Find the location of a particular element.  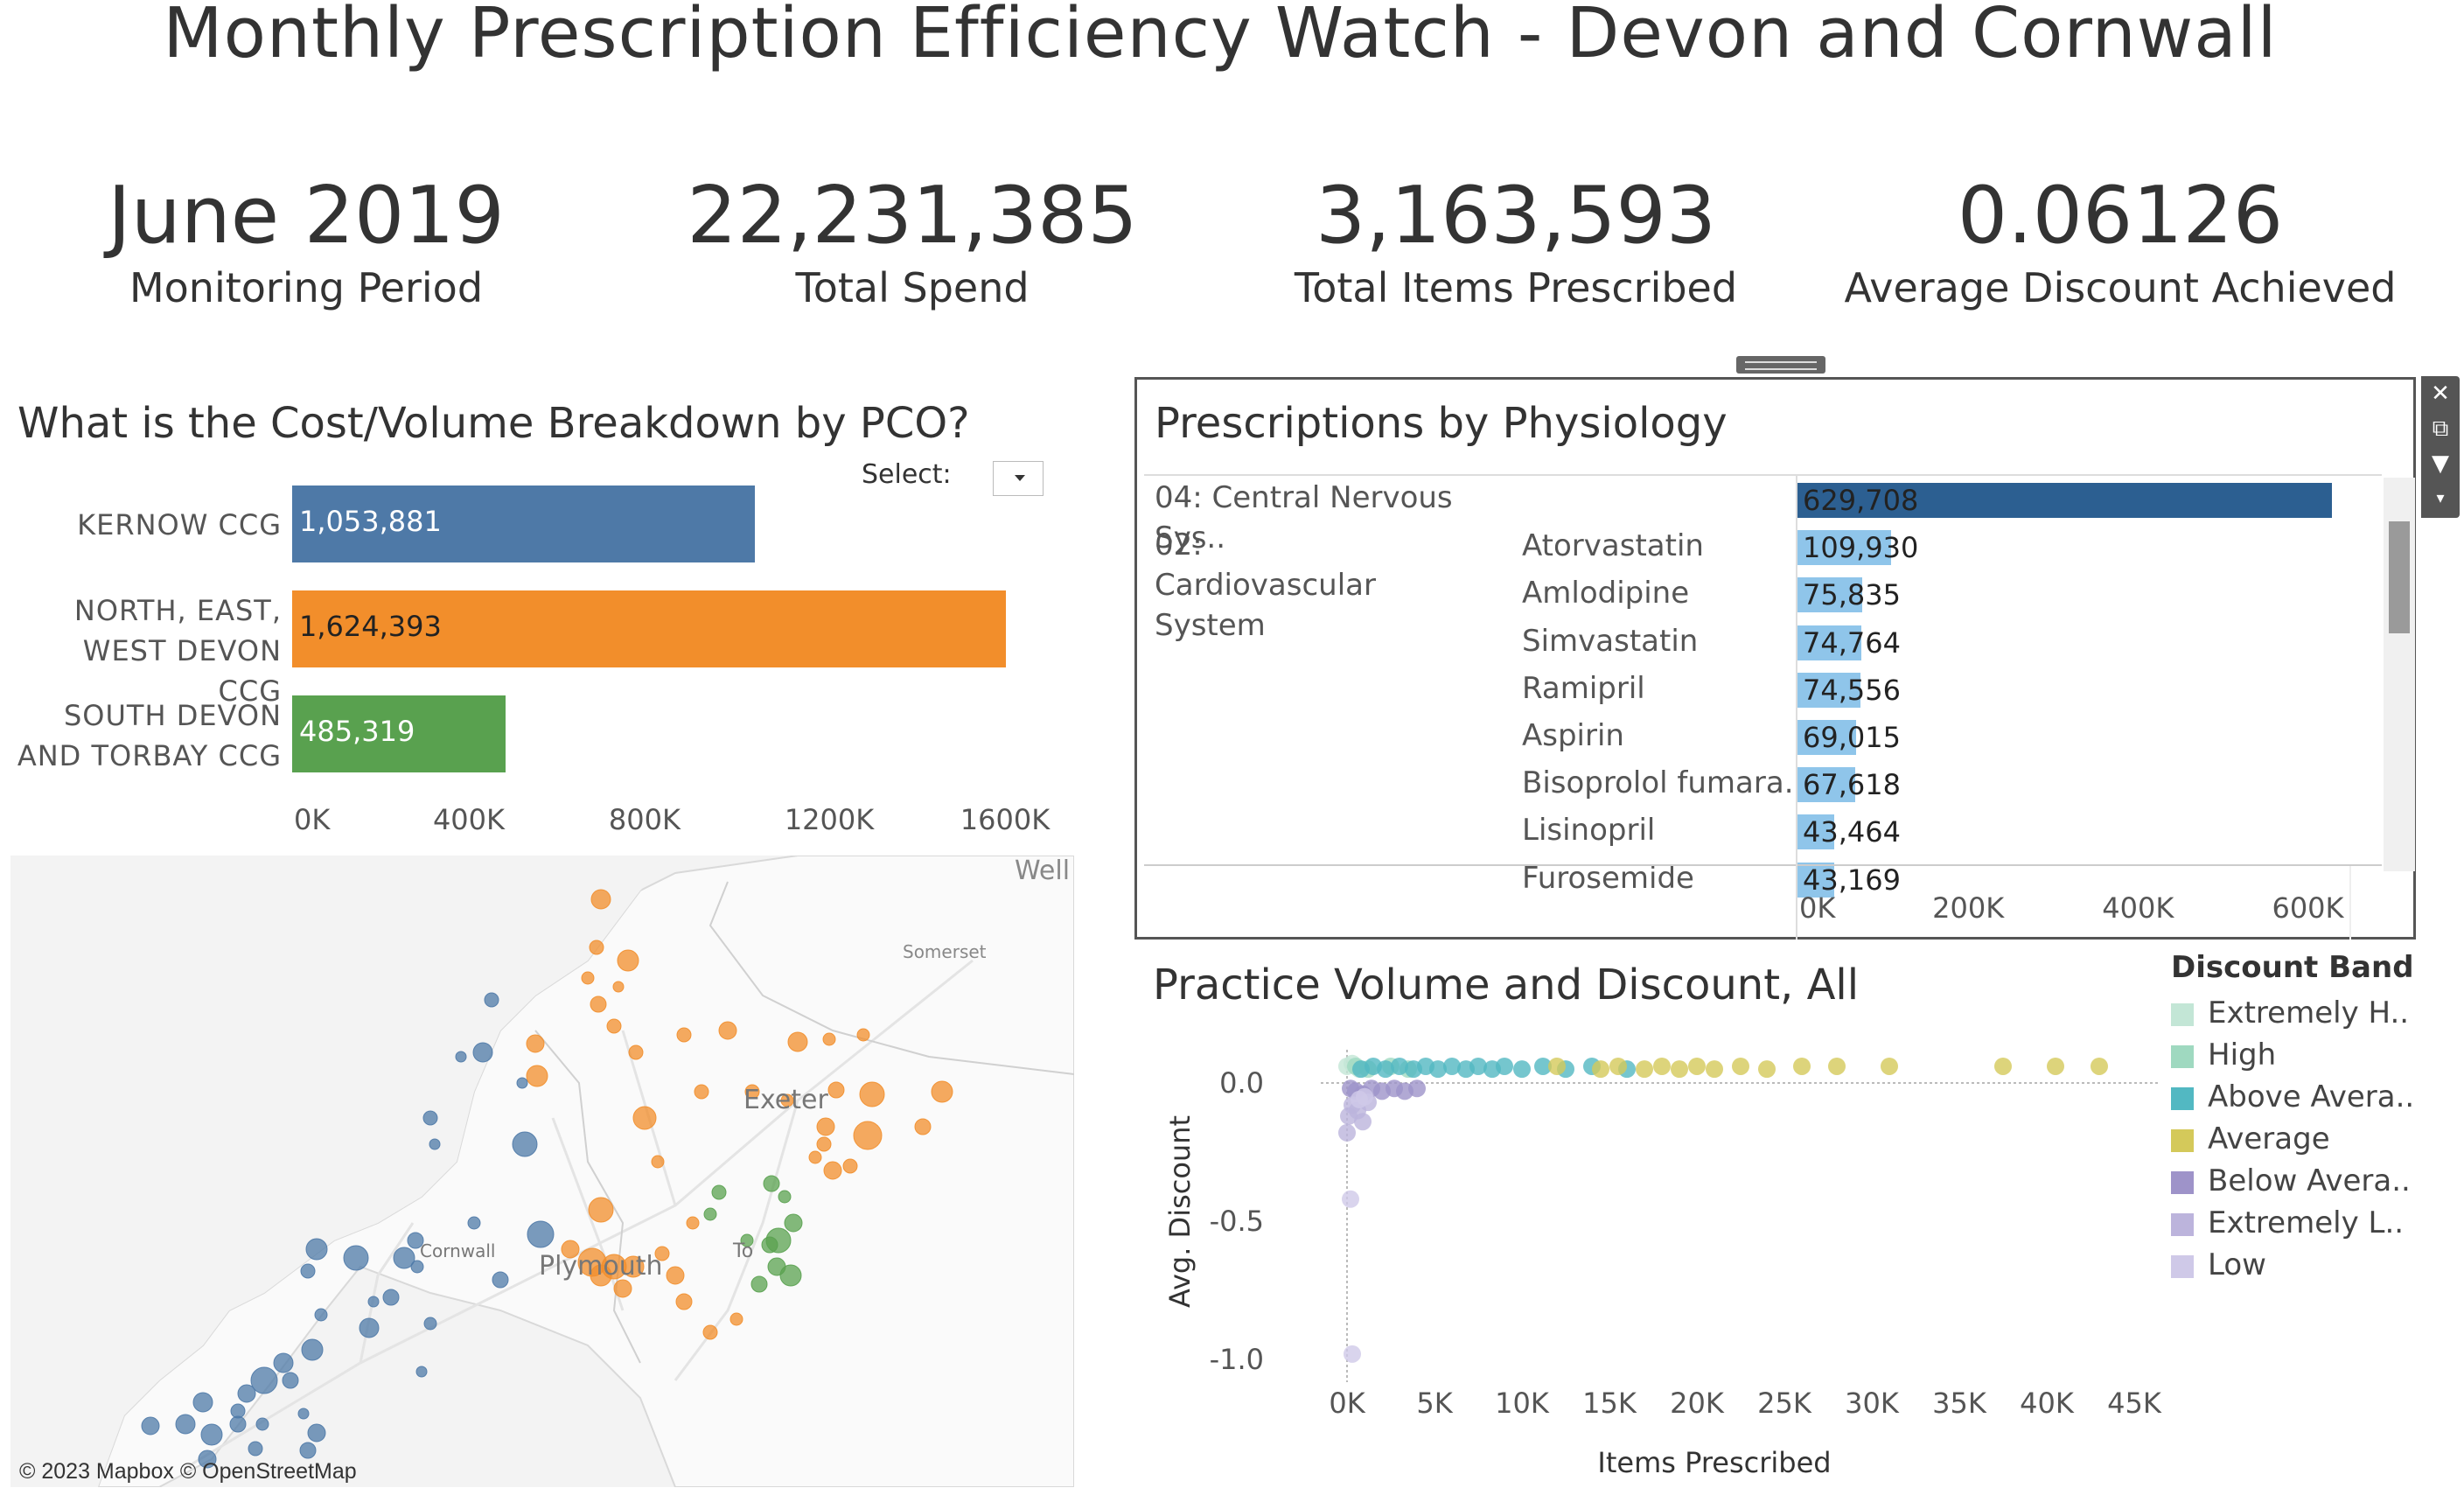

sea-north is located at coordinates (343, 1171).